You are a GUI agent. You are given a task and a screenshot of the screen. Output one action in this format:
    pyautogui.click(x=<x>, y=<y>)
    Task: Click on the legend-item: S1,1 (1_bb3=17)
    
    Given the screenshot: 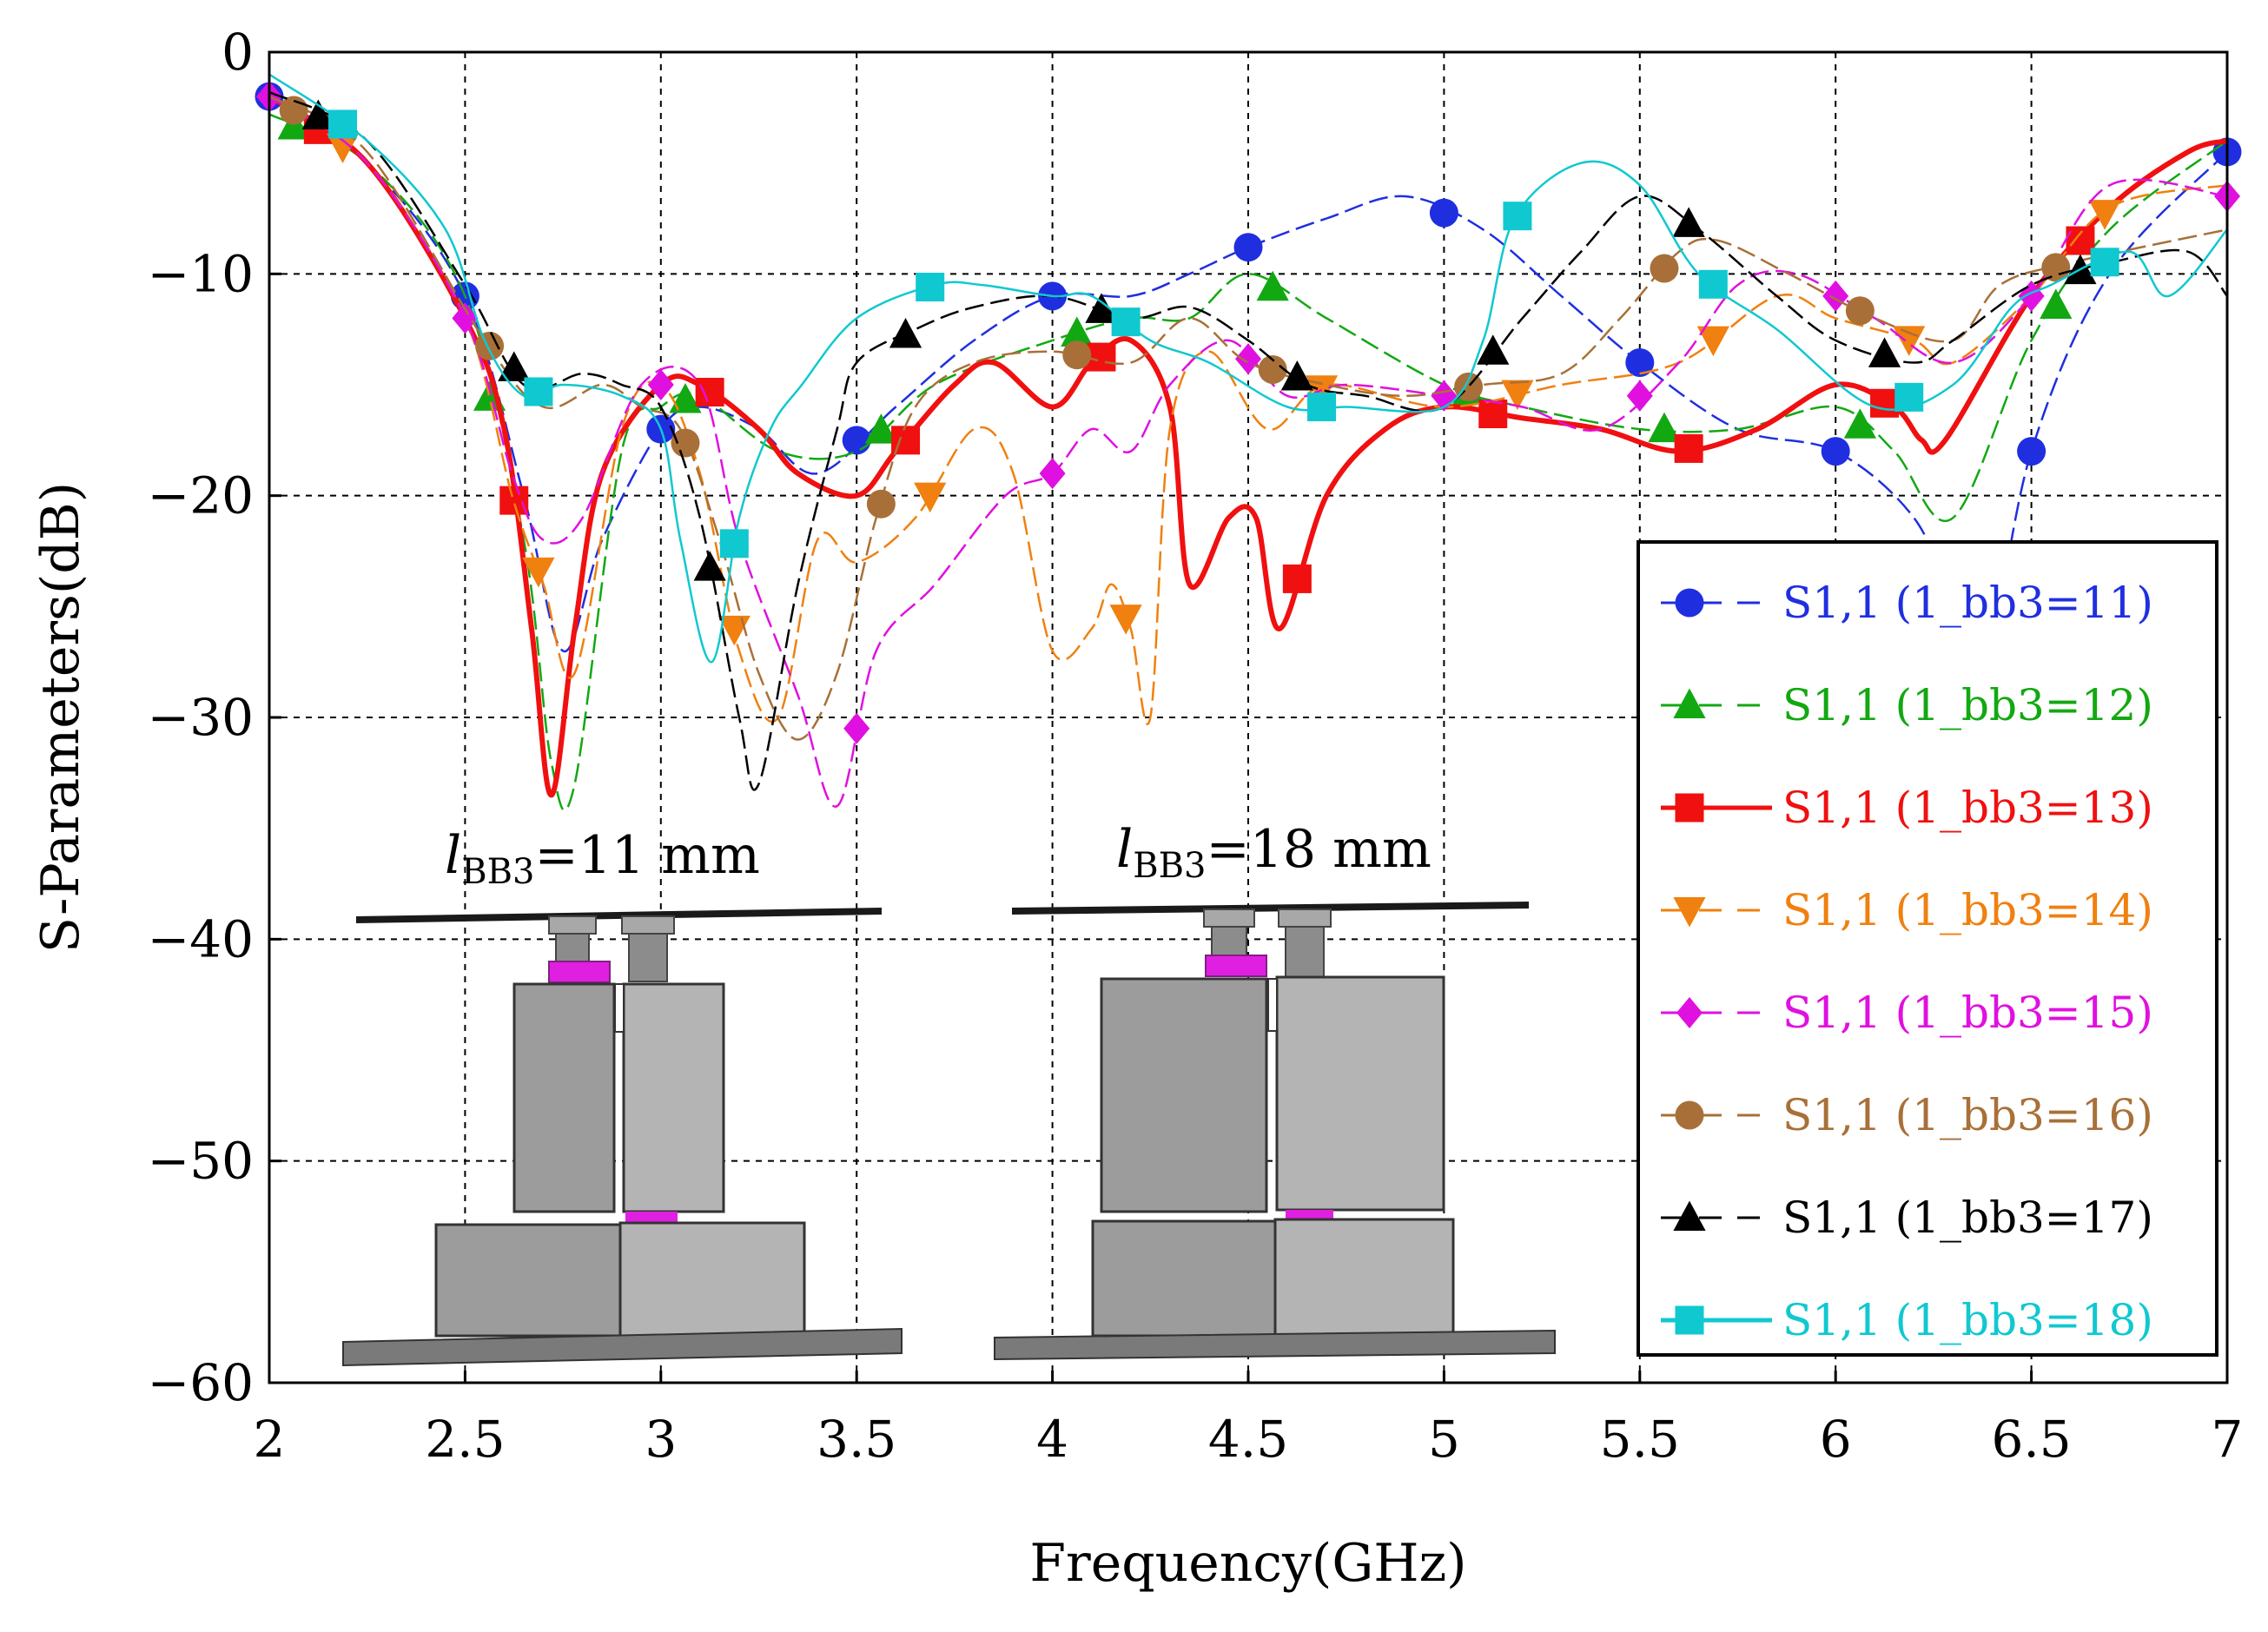 What is the action you would take?
    pyautogui.click(x=1907, y=1218)
    